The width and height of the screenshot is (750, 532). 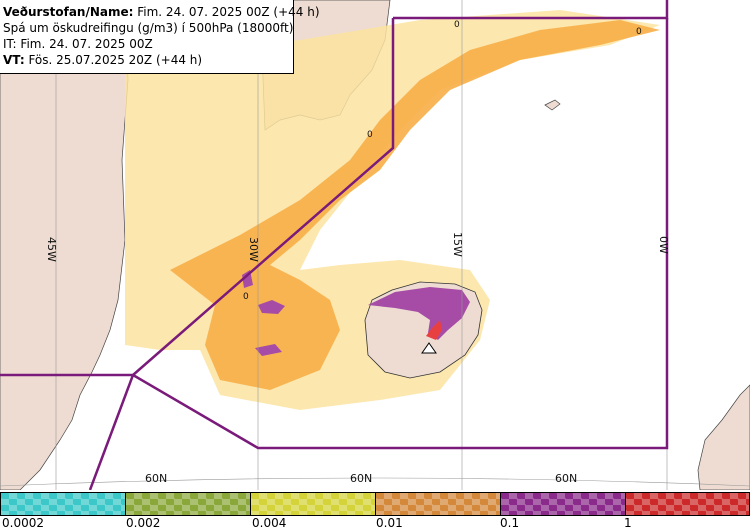 What do you see at coordinates (143, 523) in the screenshot?
I see `legend-tick: 0.002` at bounding box center [143, 523].